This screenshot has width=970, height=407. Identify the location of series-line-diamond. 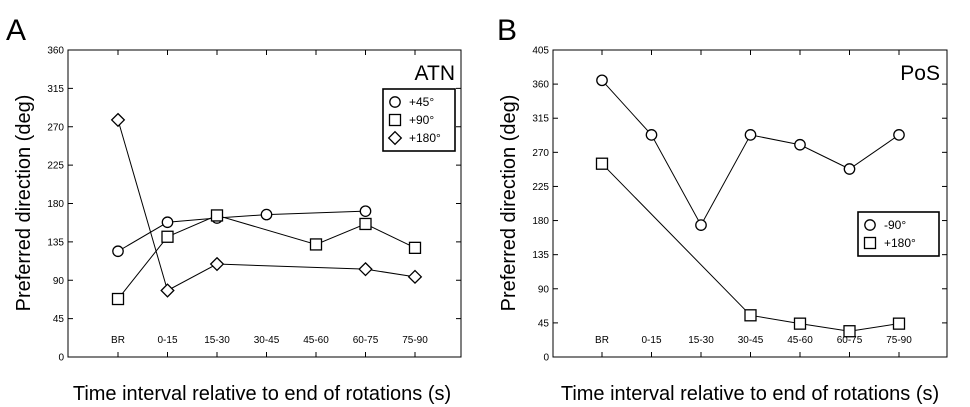
(266, 205).